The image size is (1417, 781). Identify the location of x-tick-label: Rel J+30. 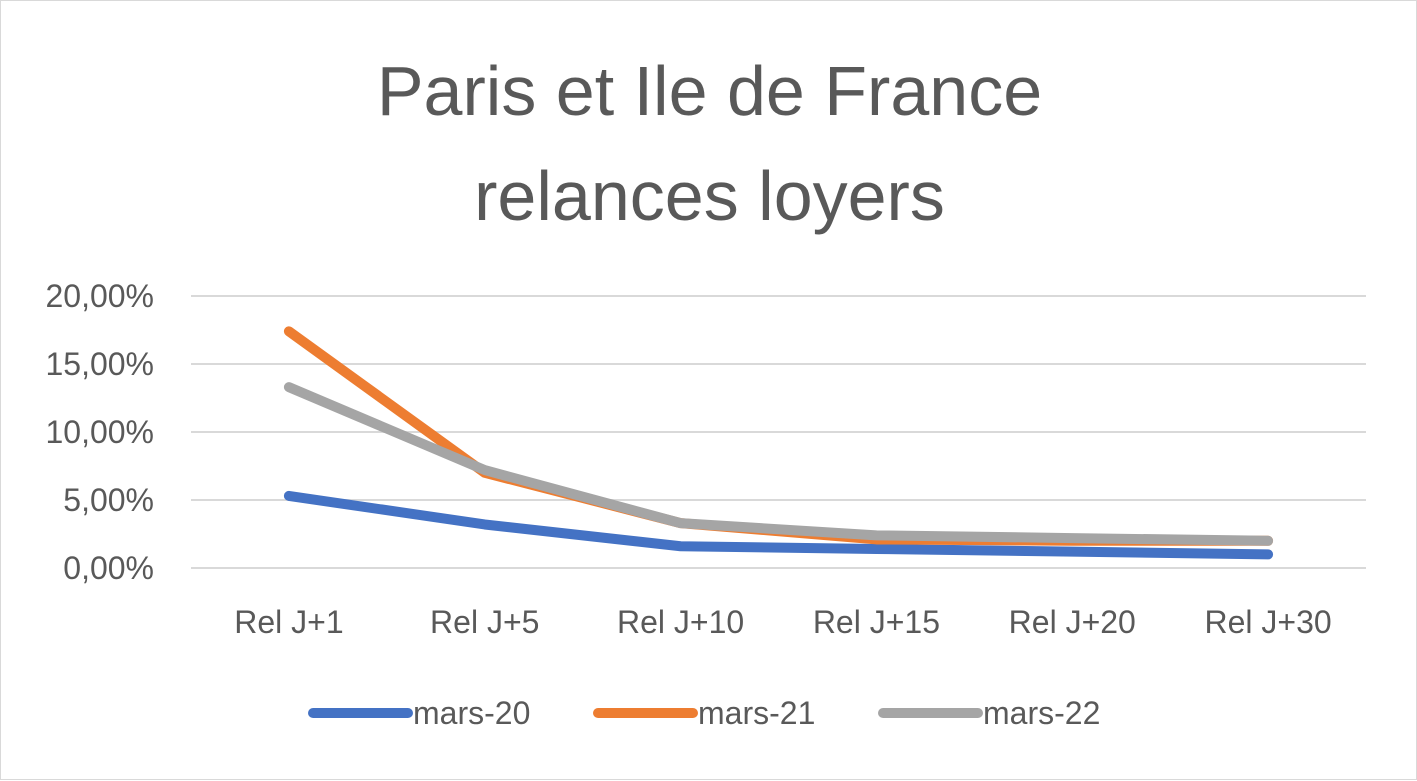
(1267, 622).